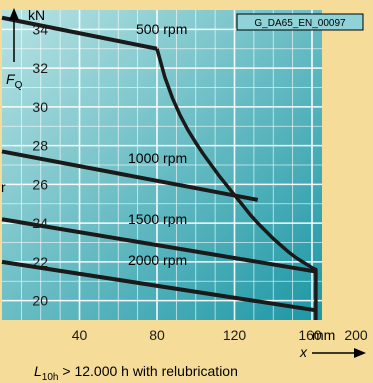 This screenshot has width=373, height=383. Describe the element at coordinates (14, 81) in the screenshot. I see `y-axis-label: FQ` at that location.